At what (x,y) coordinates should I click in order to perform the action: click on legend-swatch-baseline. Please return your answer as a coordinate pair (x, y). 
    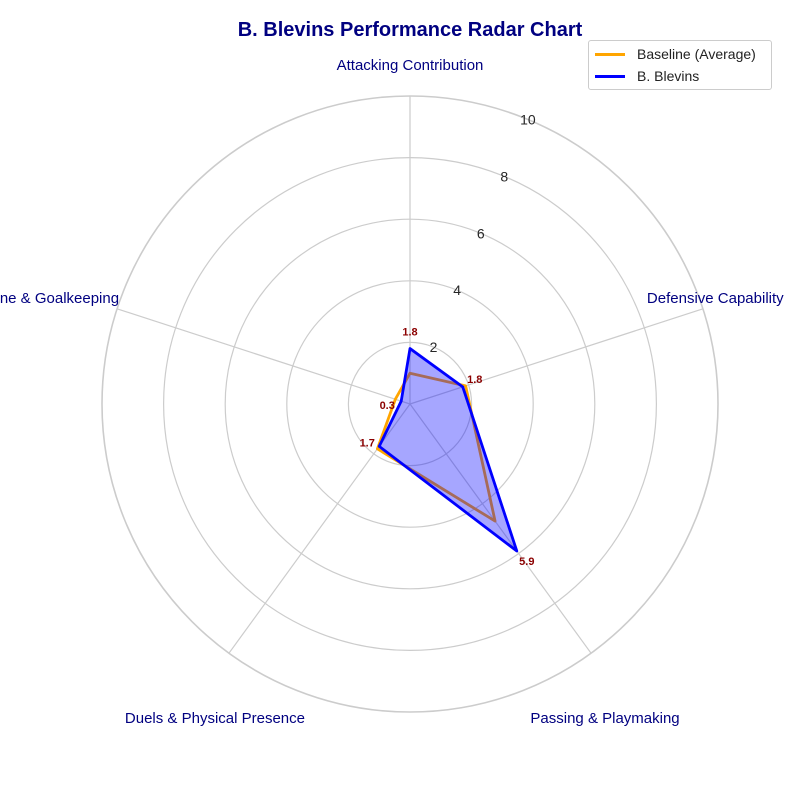
    Looking at the image, I should click on (610, 54).